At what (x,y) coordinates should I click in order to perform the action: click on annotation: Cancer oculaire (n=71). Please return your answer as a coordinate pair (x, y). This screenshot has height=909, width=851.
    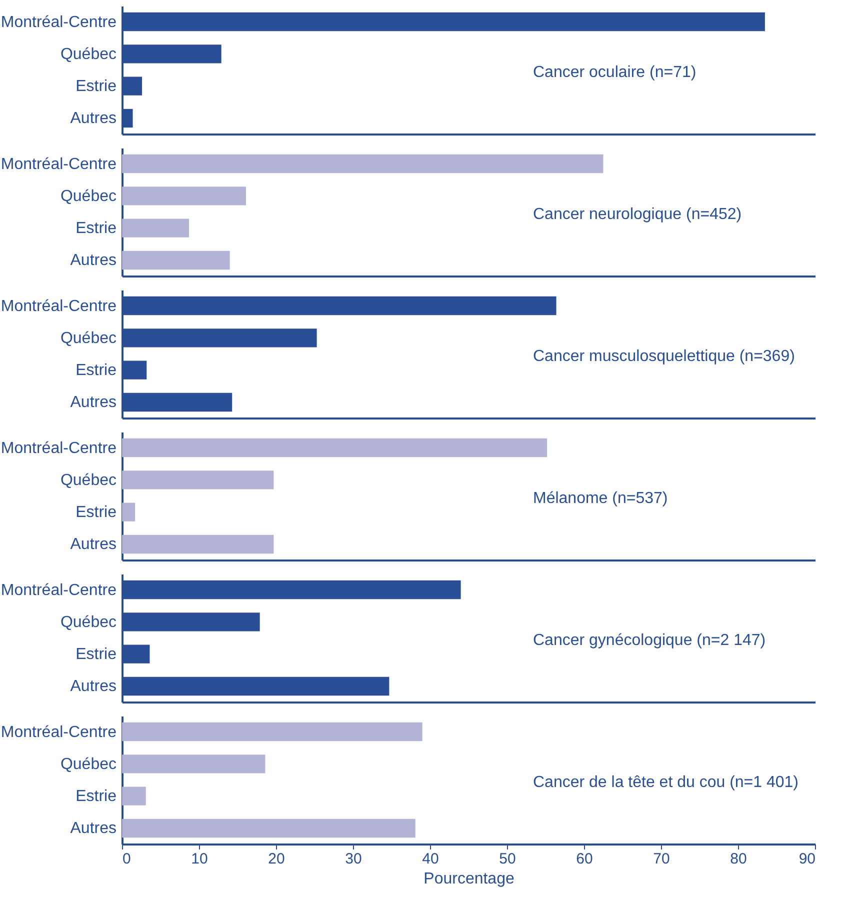
    Looking at the image, I should click on (614, 72).